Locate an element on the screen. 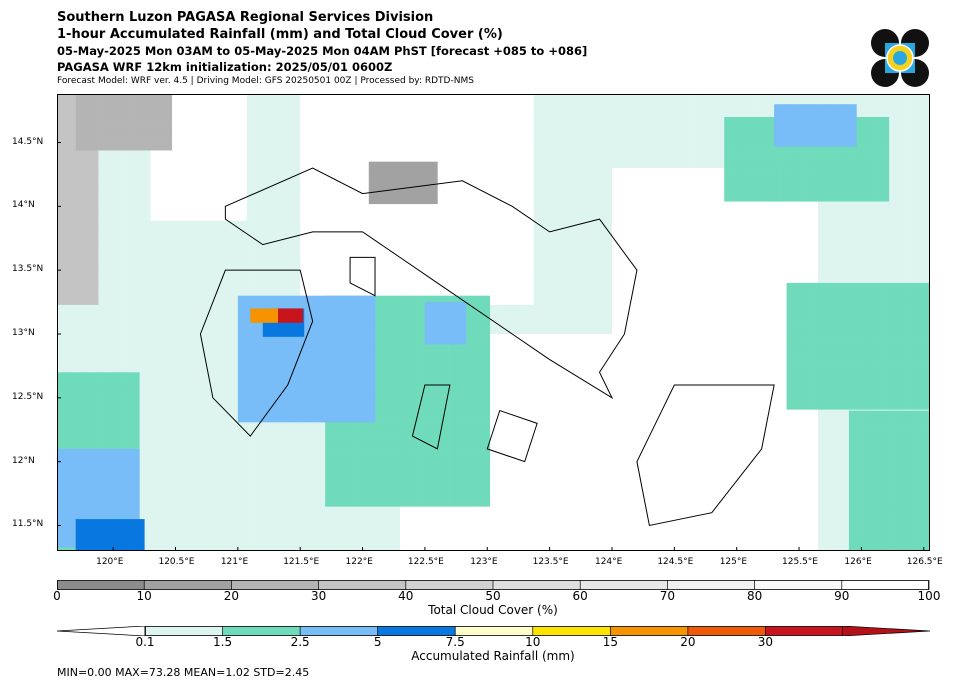 This screenshot has height=692, width=955. colorbar-tick-label: 10 is located at coordinates (144, 596).